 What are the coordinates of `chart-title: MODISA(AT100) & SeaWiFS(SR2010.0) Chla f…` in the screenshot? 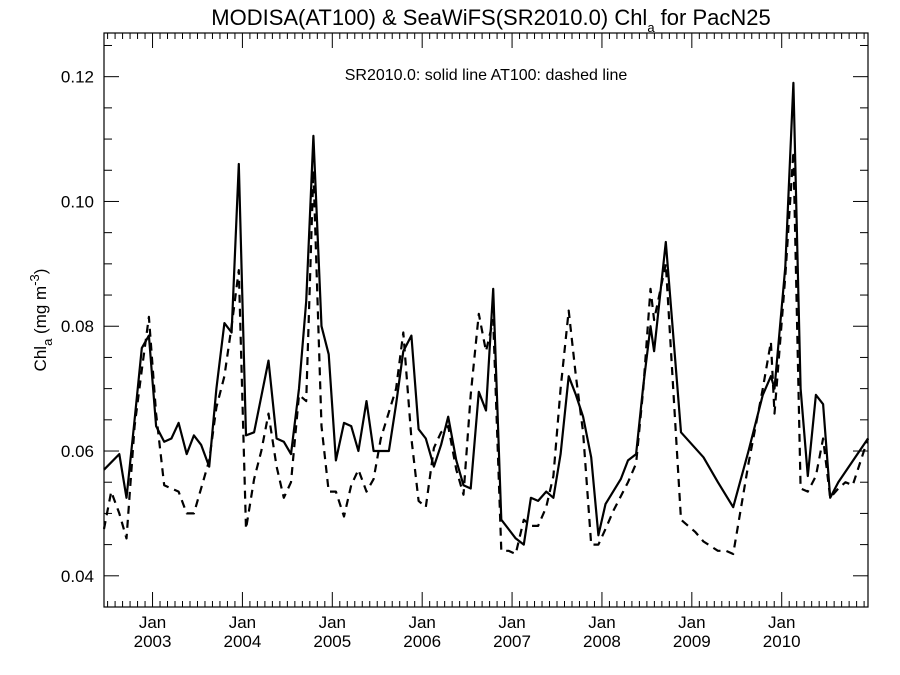 It's located at (490, 20).